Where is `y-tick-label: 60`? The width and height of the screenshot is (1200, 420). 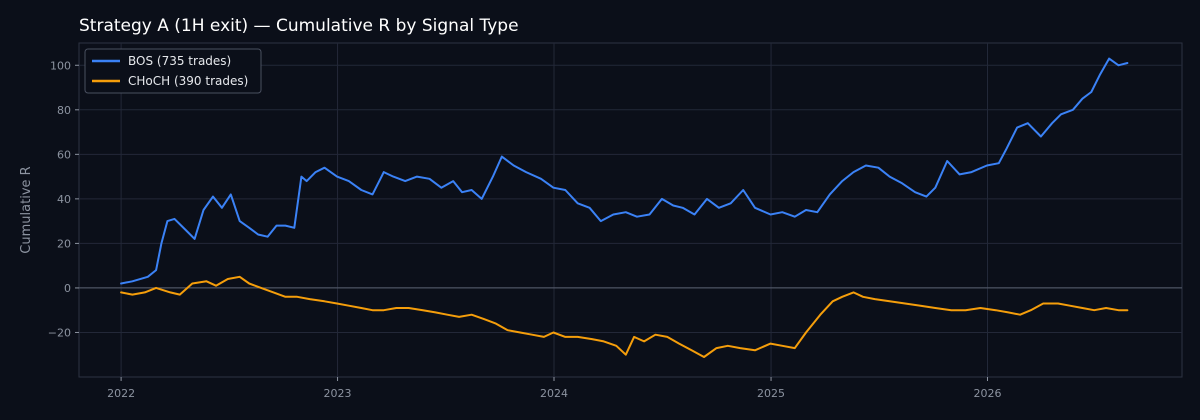
y-tick-label: 60 is located at coordinates (64, 154).